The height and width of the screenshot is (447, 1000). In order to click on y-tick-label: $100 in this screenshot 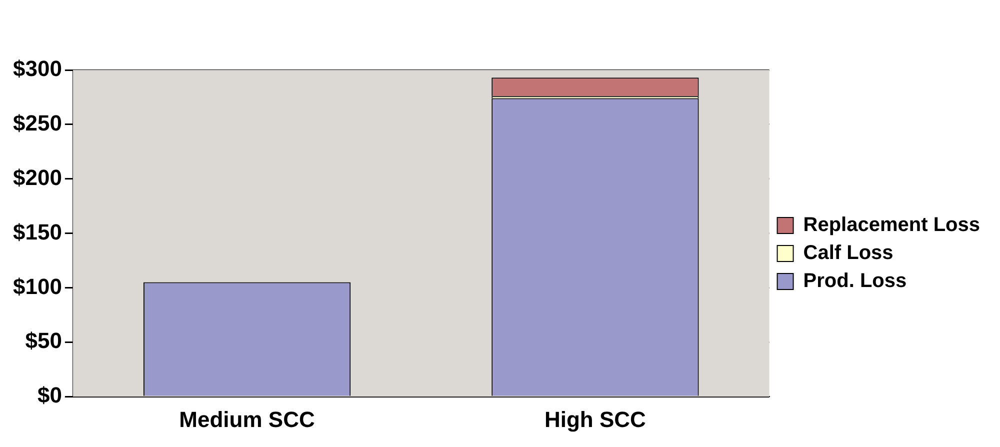, I will do `click(37, 286)`.